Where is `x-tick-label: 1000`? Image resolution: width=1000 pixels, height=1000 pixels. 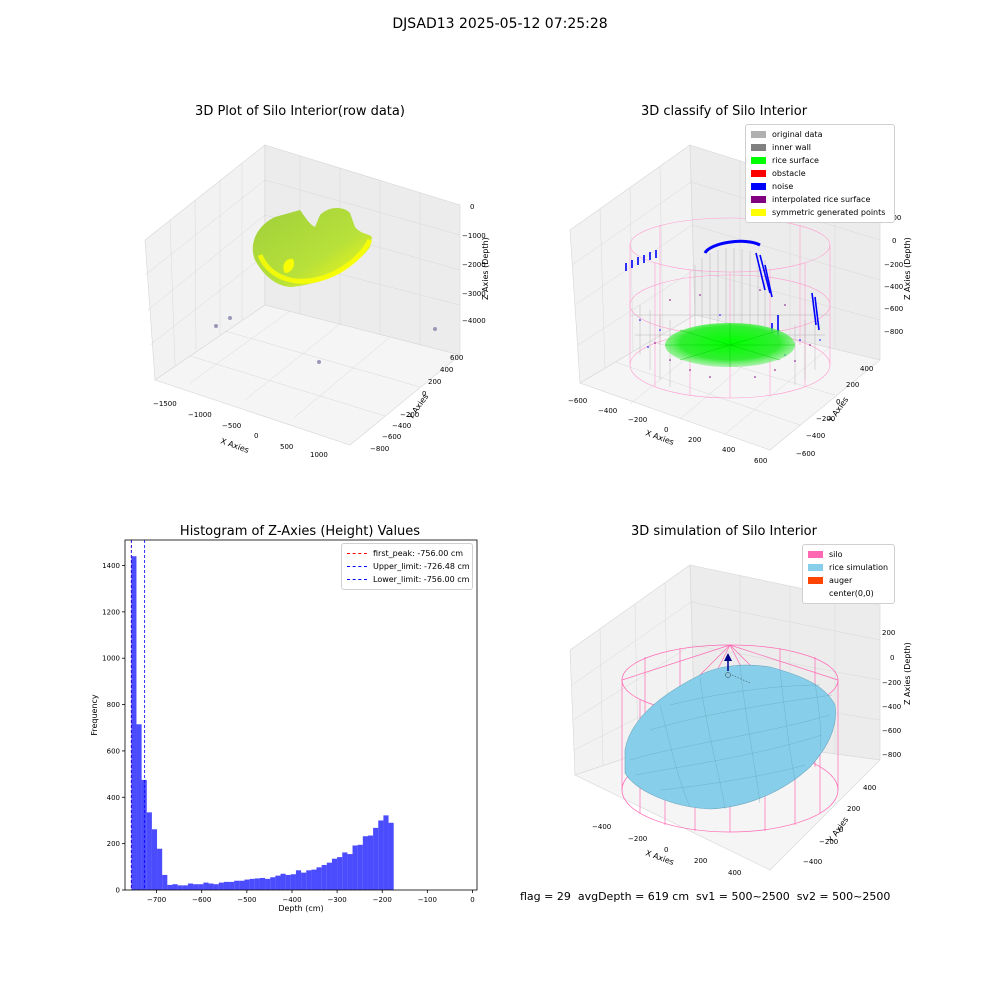
x-tick-label: 1000 is located at coordinates (319, 455).